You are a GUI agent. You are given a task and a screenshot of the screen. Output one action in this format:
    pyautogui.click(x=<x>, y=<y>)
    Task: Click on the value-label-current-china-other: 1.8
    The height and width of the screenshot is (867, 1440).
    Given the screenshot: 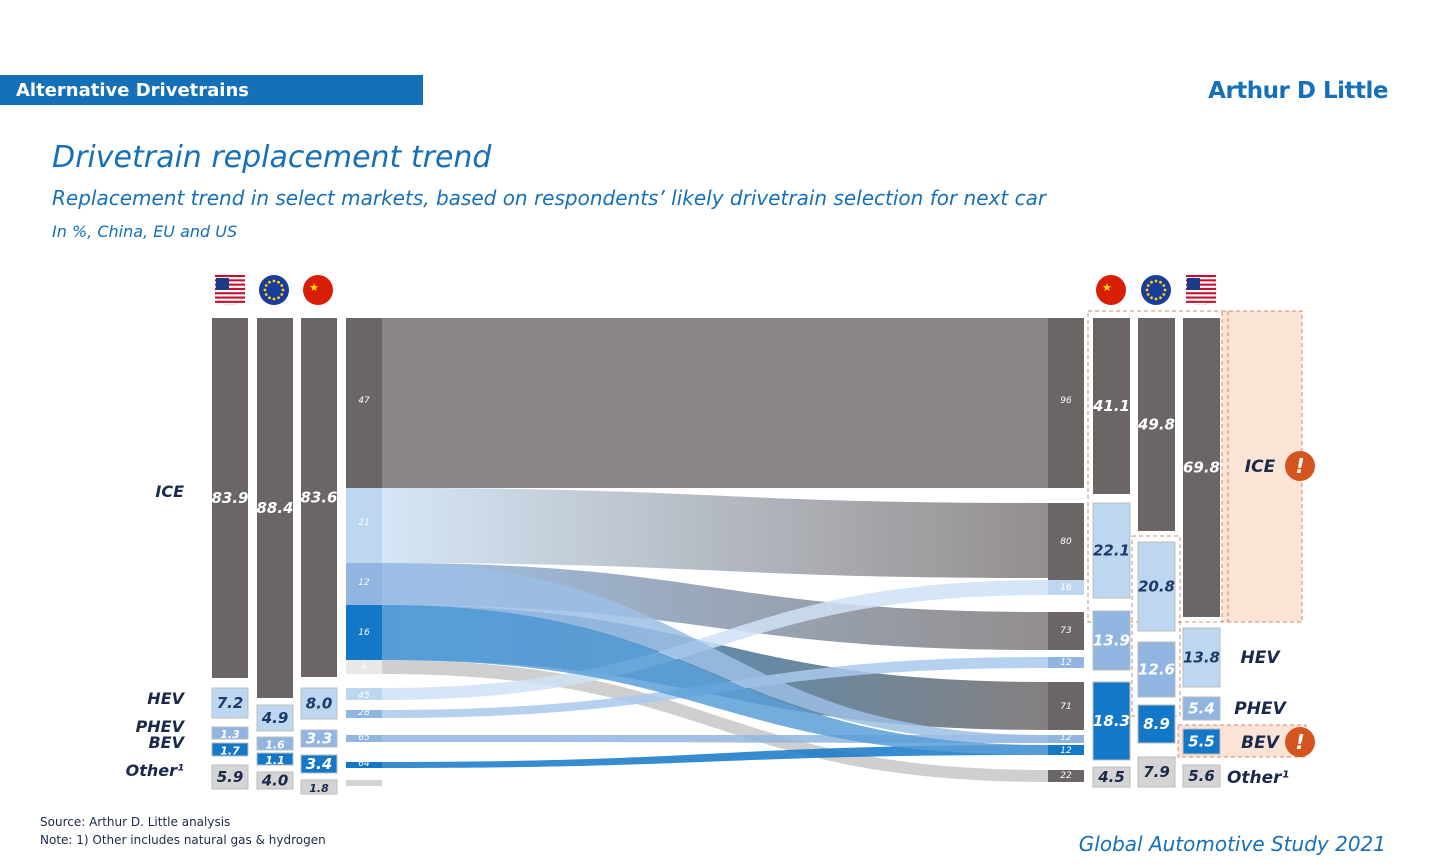 What is the action you would take?
    pyautogui.click(x=319, y=788)
    